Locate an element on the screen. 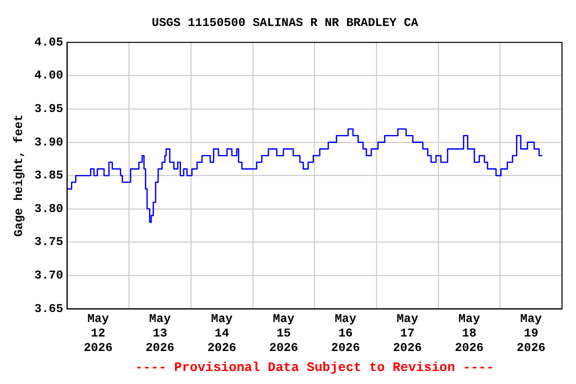 Image resolution: width=576 pixels, height=384 pixels. y-tick-label: 3.70 is located at coordinates (49, 275).